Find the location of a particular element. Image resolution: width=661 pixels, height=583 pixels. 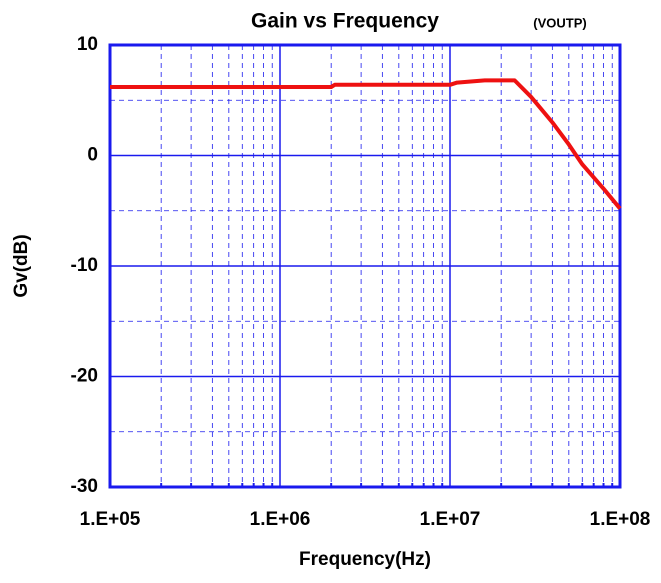

x-tick-label: 1.E+06 is located at coordinates (280, 519).